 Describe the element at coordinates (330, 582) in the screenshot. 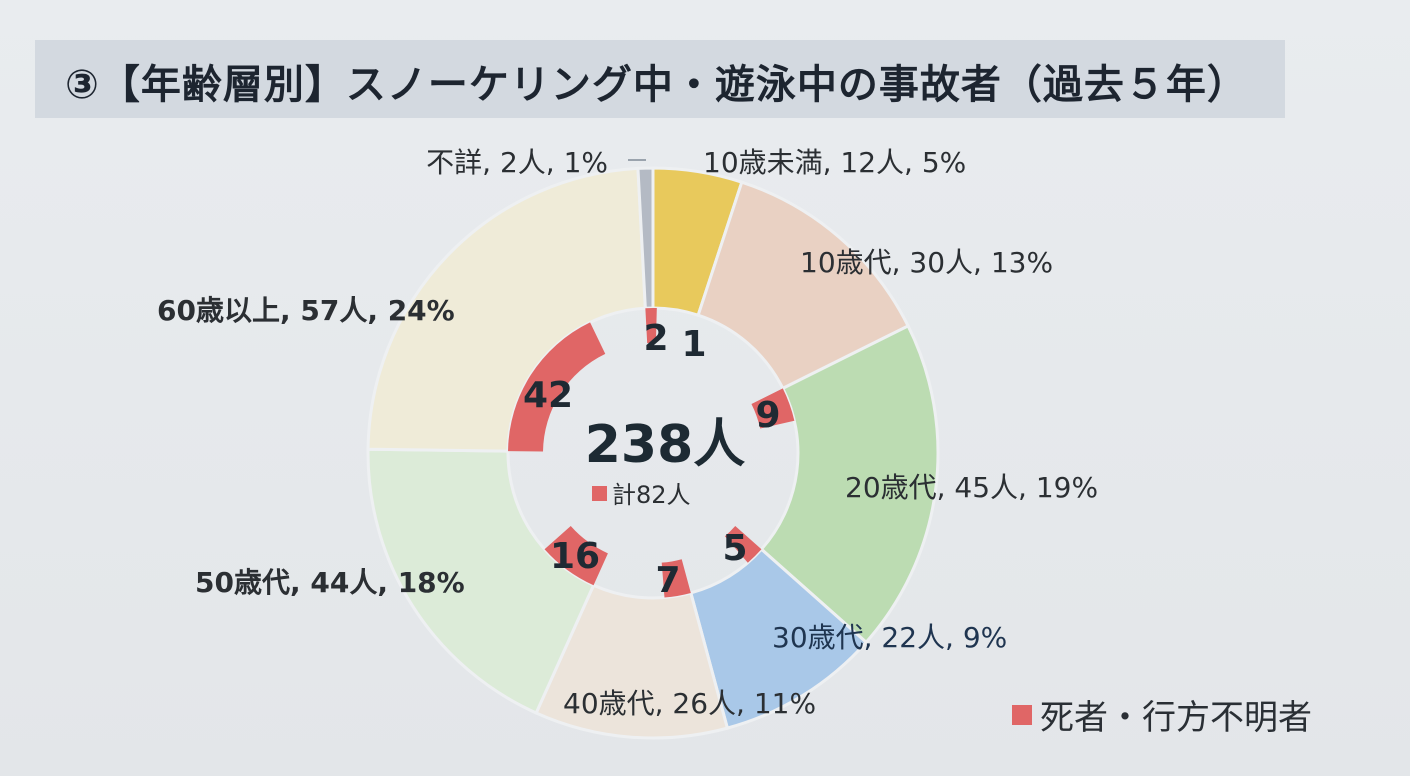

I see `segment-label-5: 50歳代, 44人, 18%` at that location.